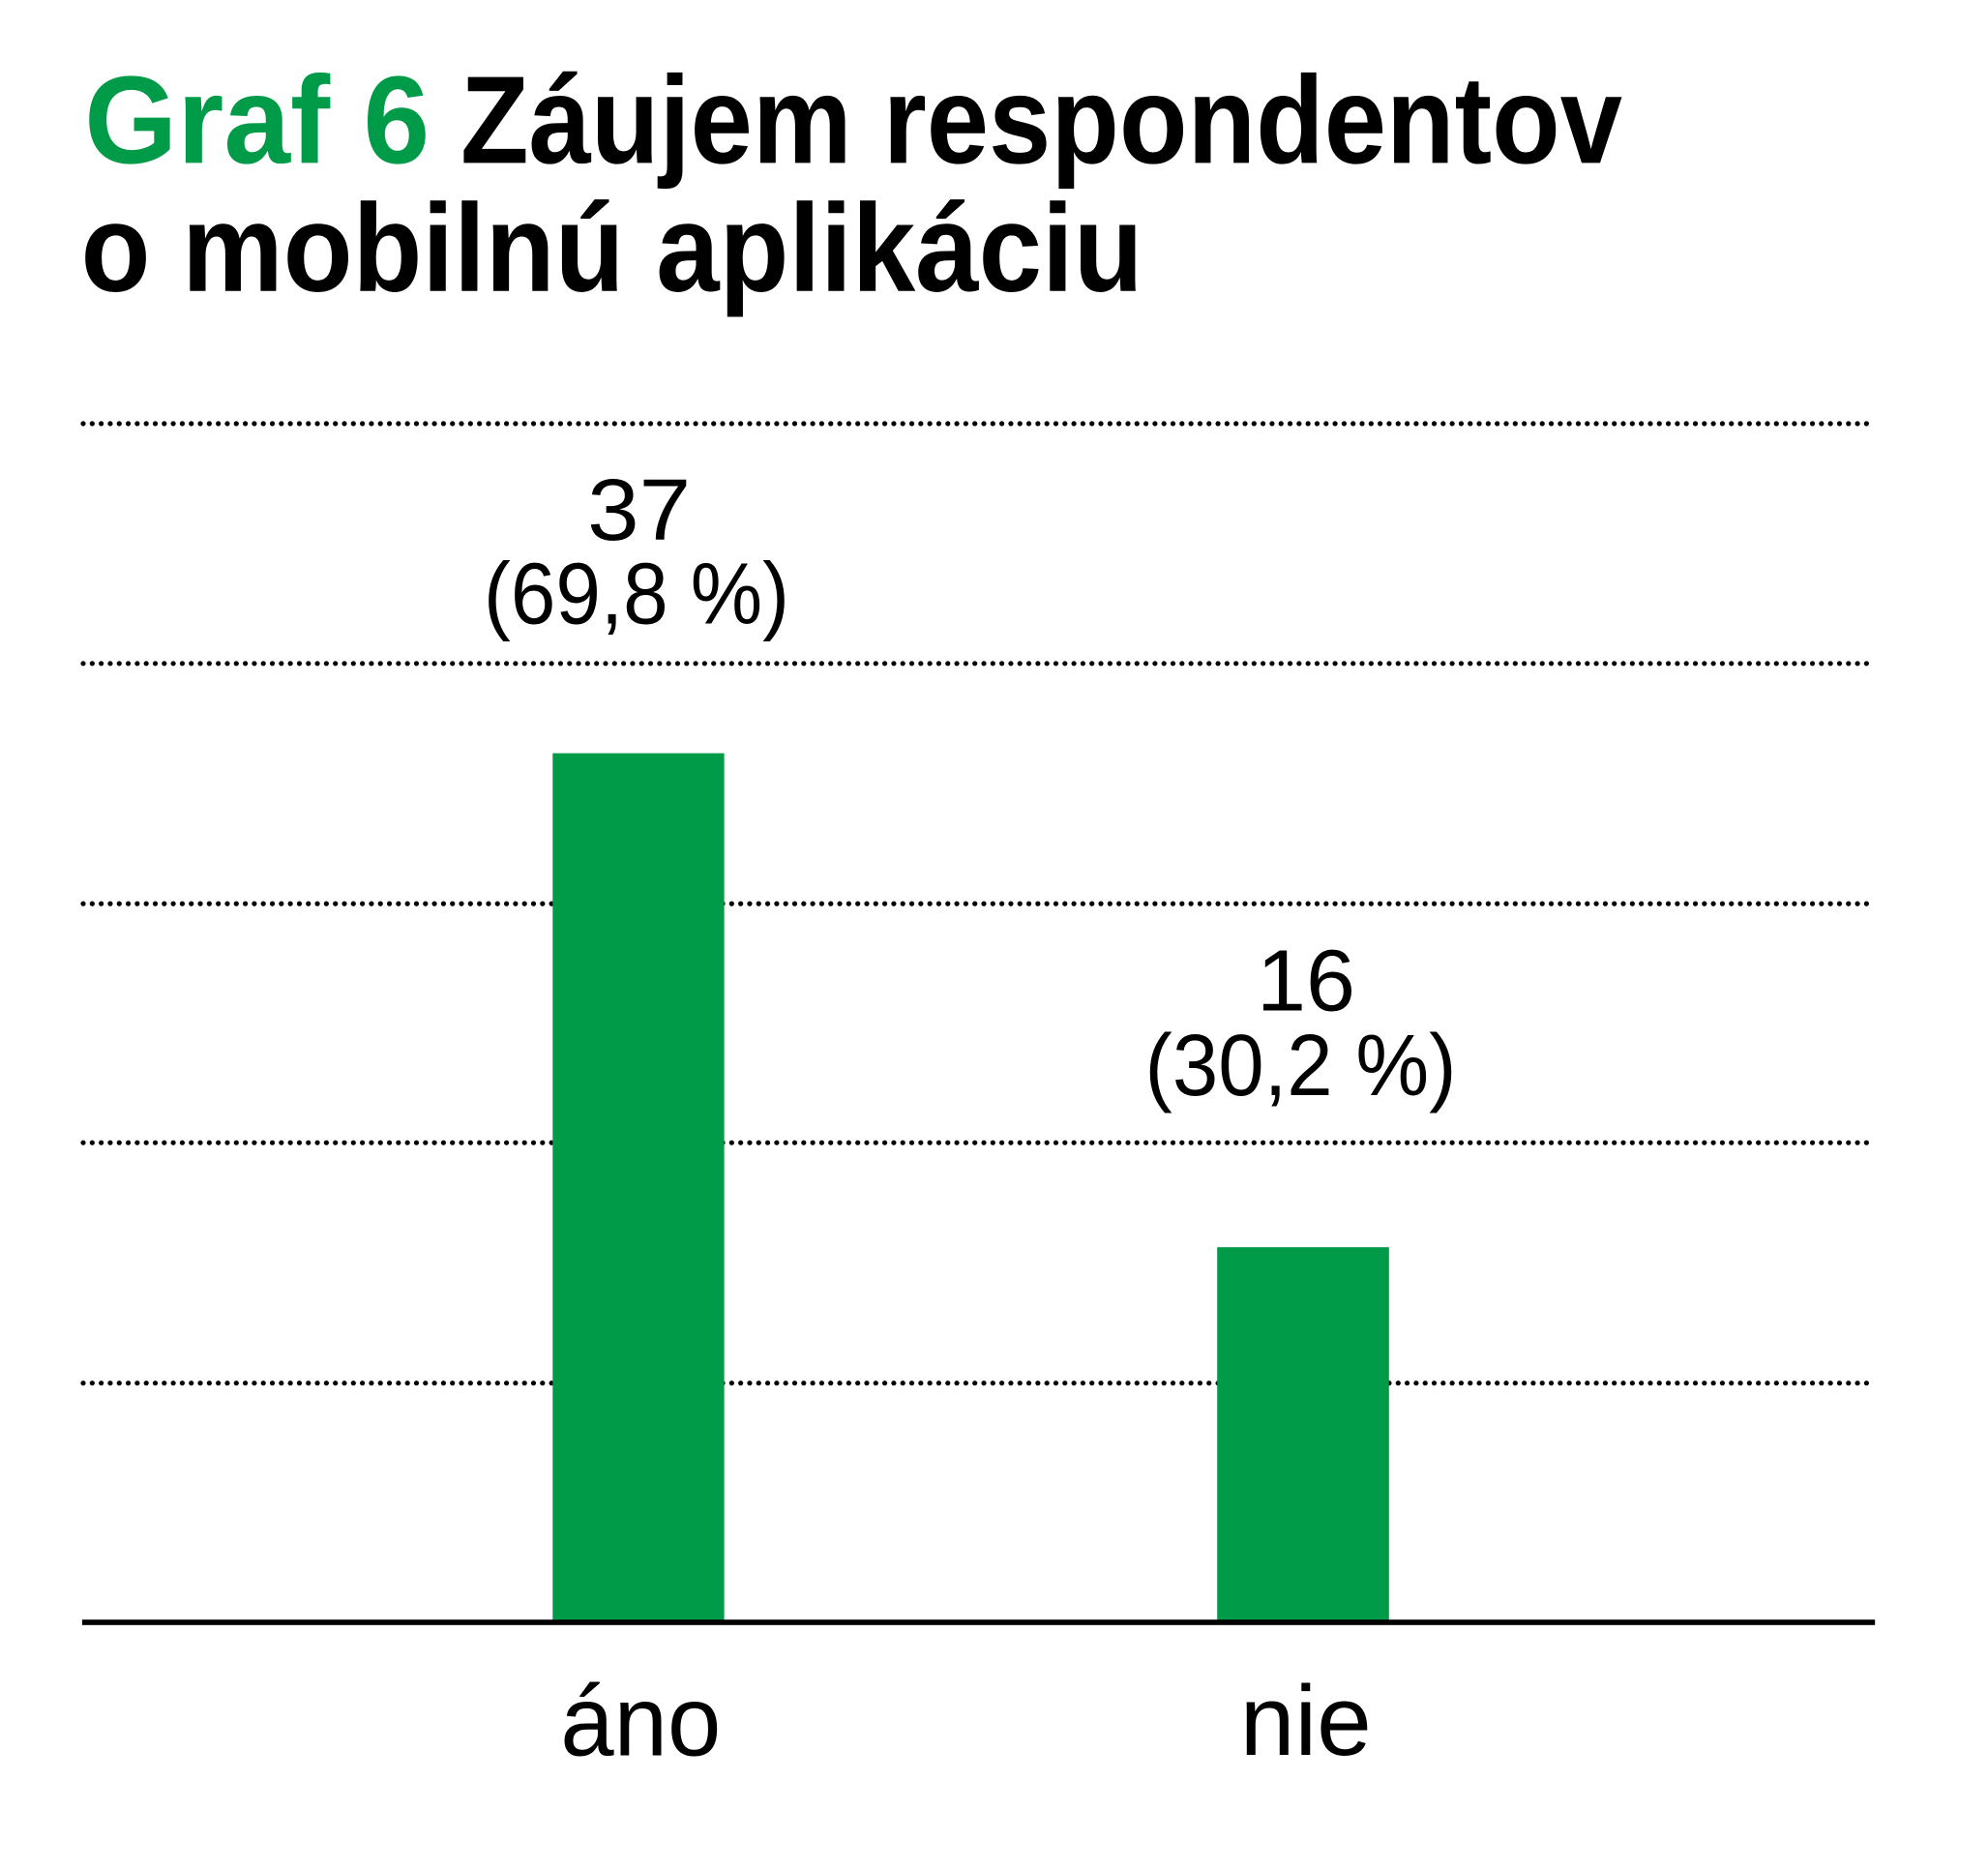  What do you see at coordinates (639, 511) in the screenshot?
I see `svg-text: 37` at bounding box center [639, 511].